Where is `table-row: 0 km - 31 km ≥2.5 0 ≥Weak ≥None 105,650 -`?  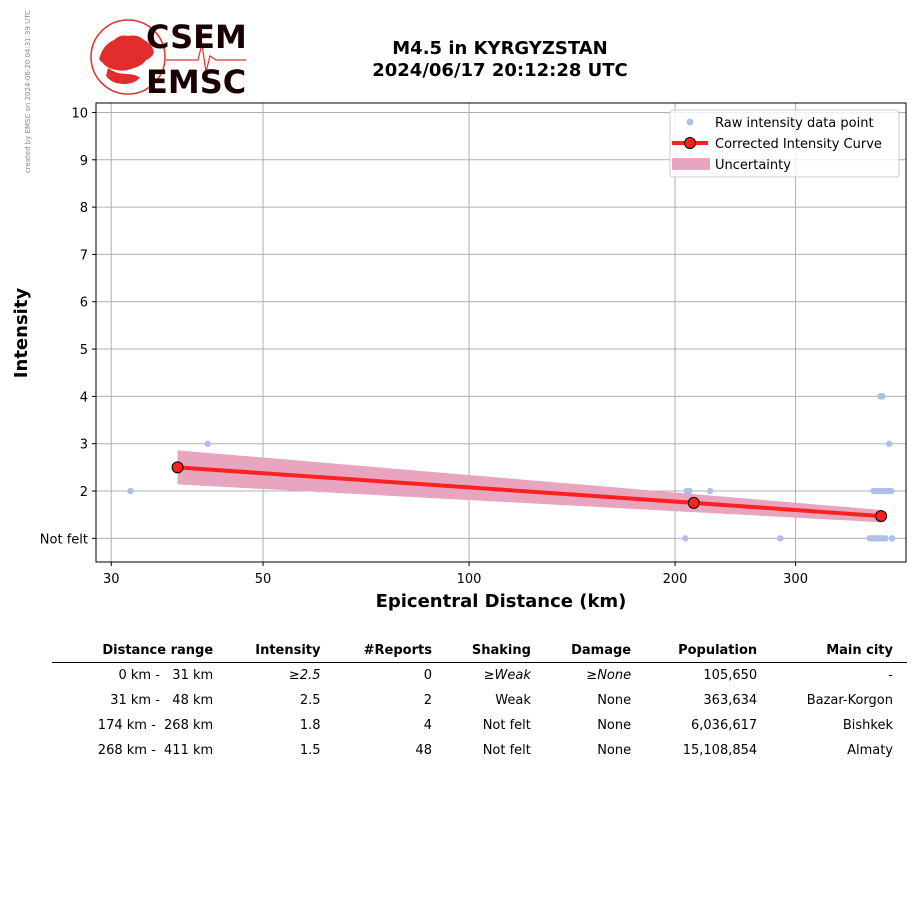
table-row: 0 km - 31 km ≥2.5 0 ≥Weak ≥None 105,650 - is located at coordinates (479, 676).